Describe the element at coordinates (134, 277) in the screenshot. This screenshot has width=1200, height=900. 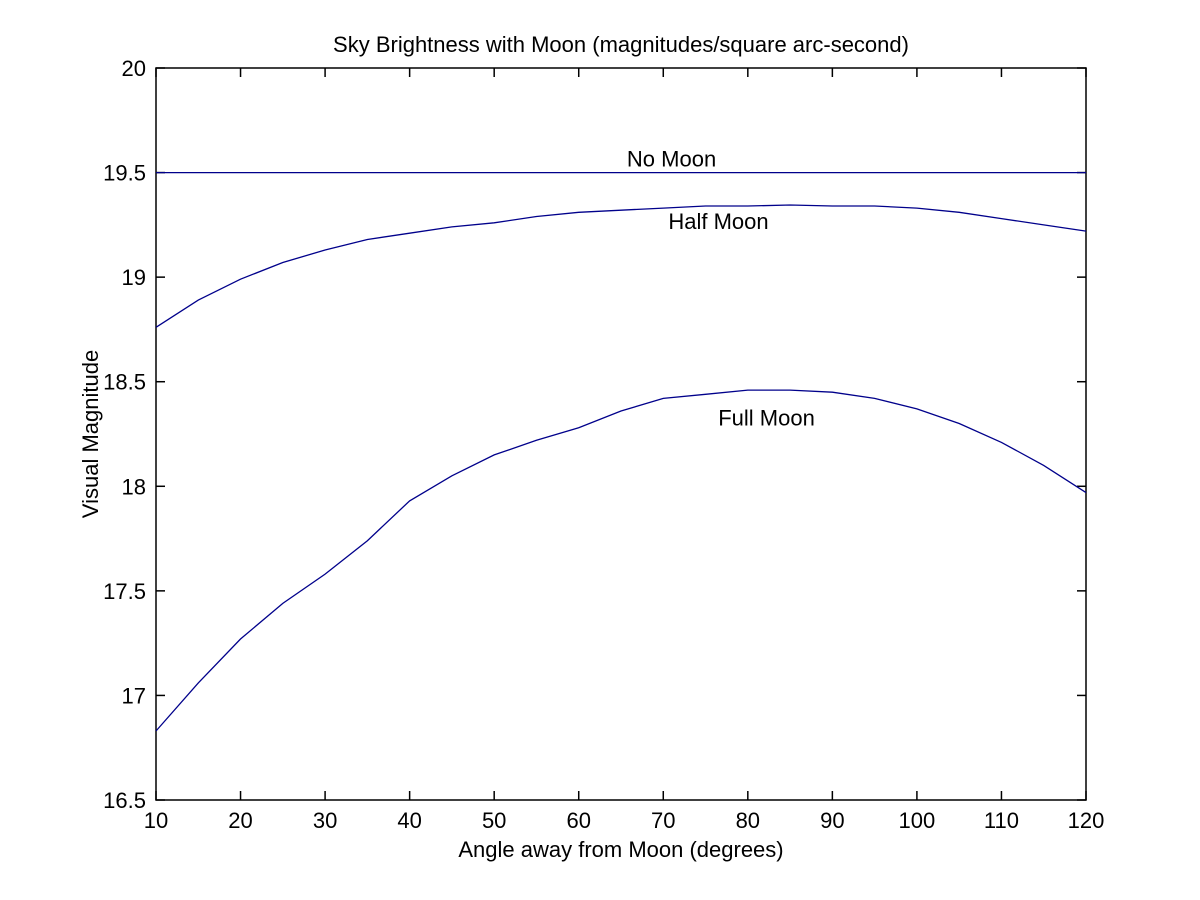
I see `y-tick-label: 19` at that location.